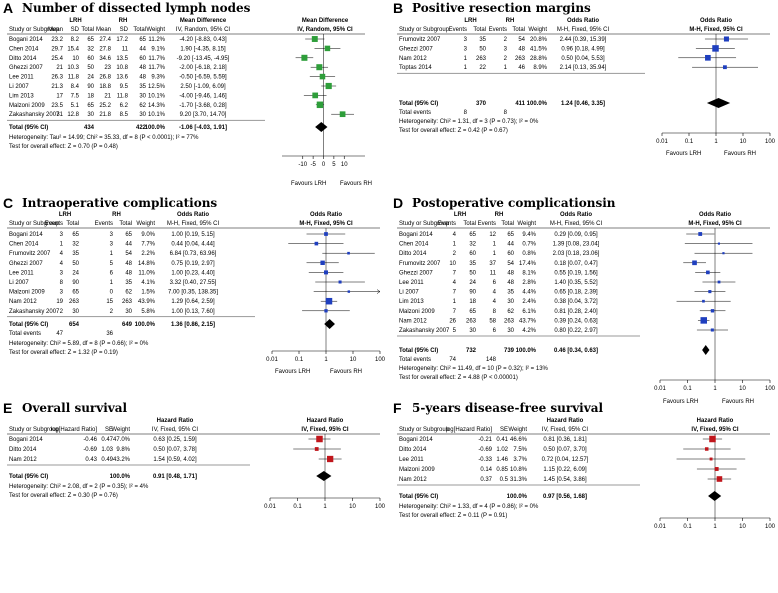 The height and width of the screenshot is (593, 778). I want to click on axis-tick-label: 0.01, so click(270, 507).